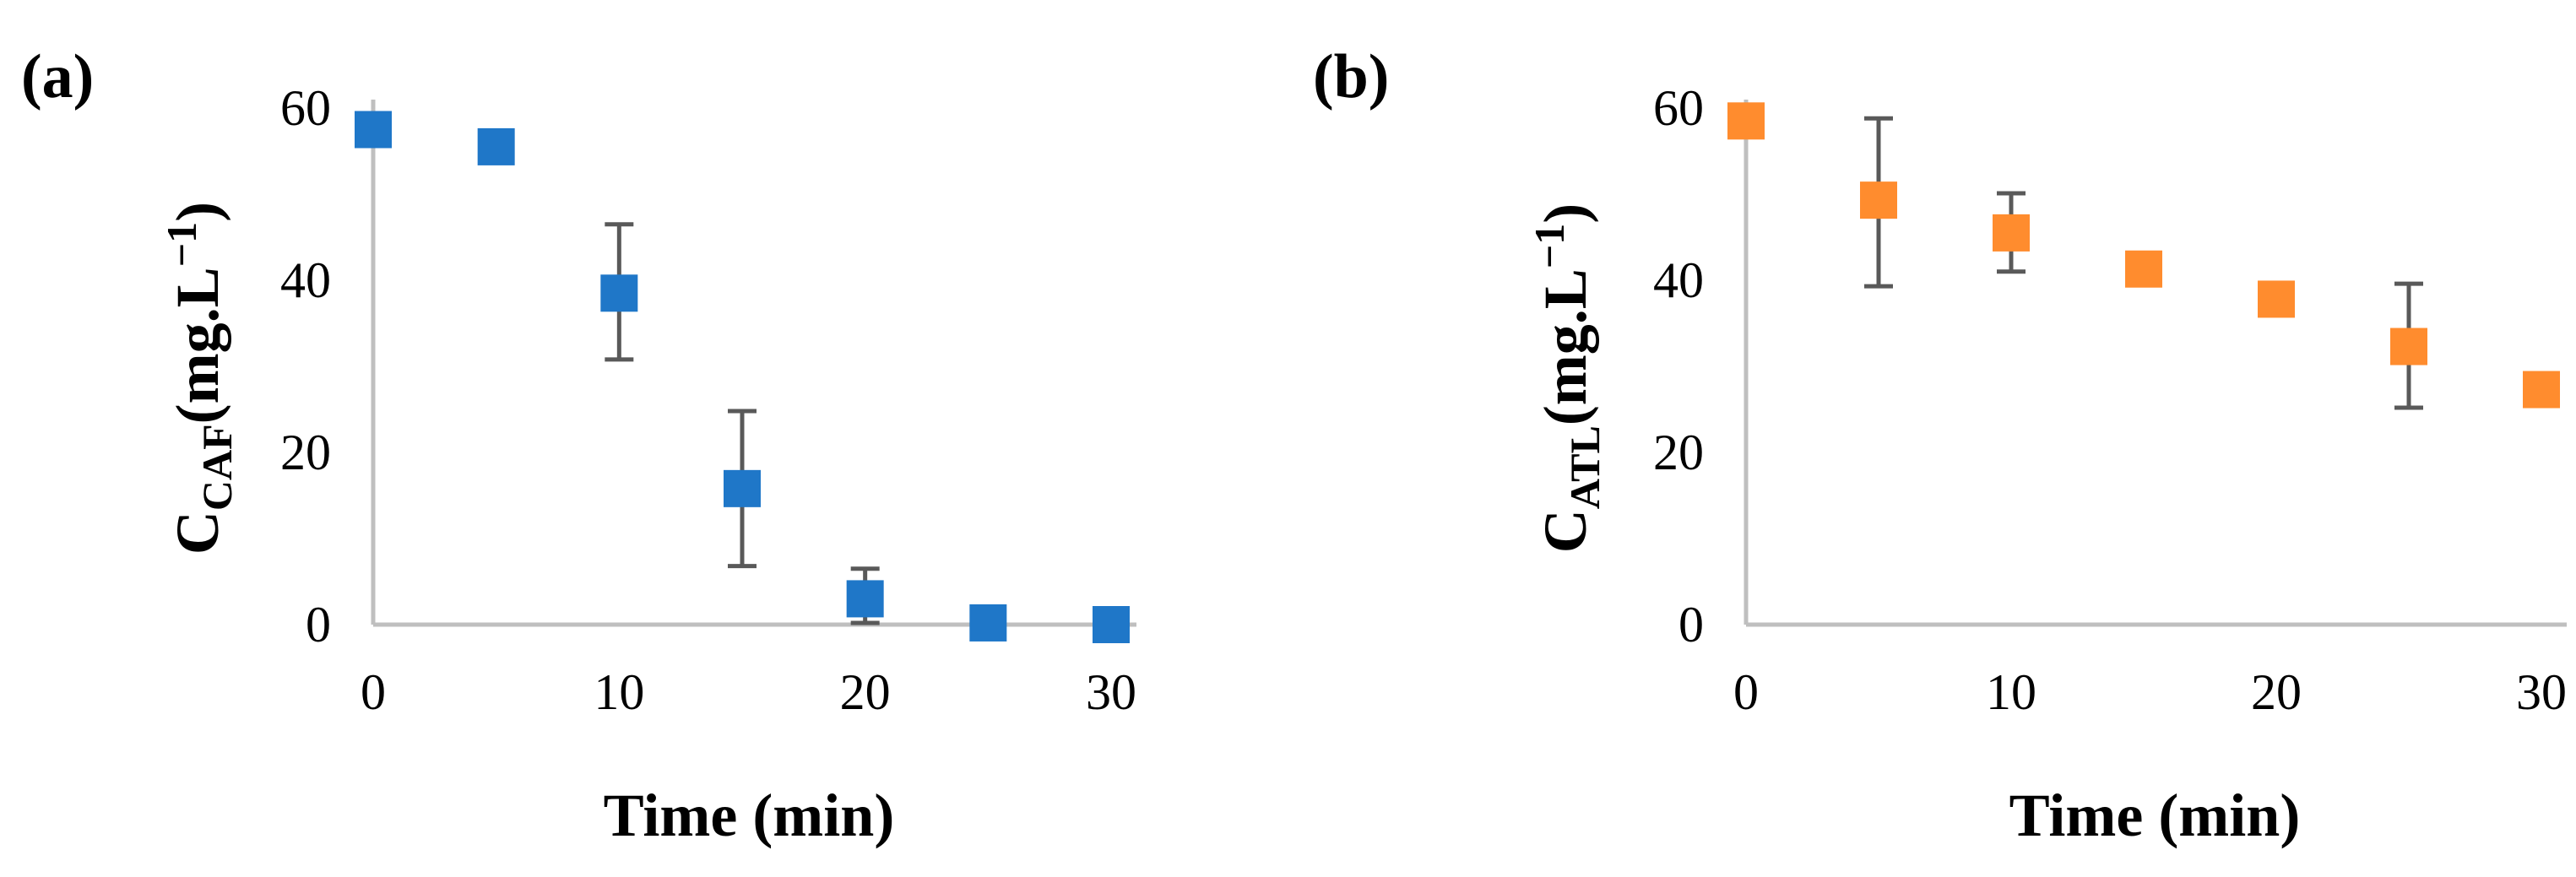 The image size is (2576, 877). Describe the element at coordinates (2276, 692) in the screenshot. I see `x-tick-label-b: 20` at that location.